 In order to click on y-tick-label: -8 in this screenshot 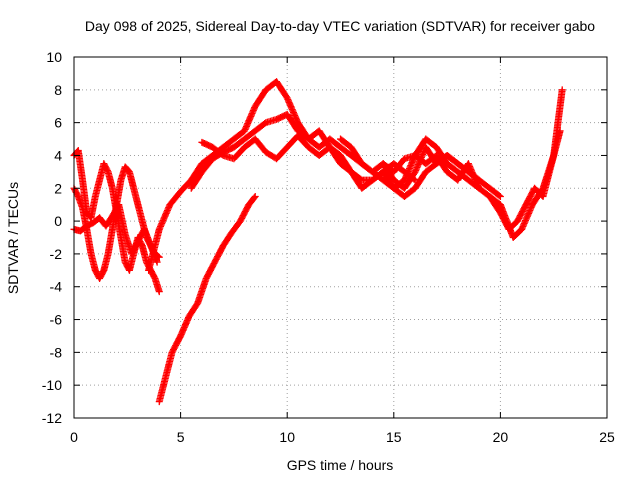, I will do `click(56, 352)`.